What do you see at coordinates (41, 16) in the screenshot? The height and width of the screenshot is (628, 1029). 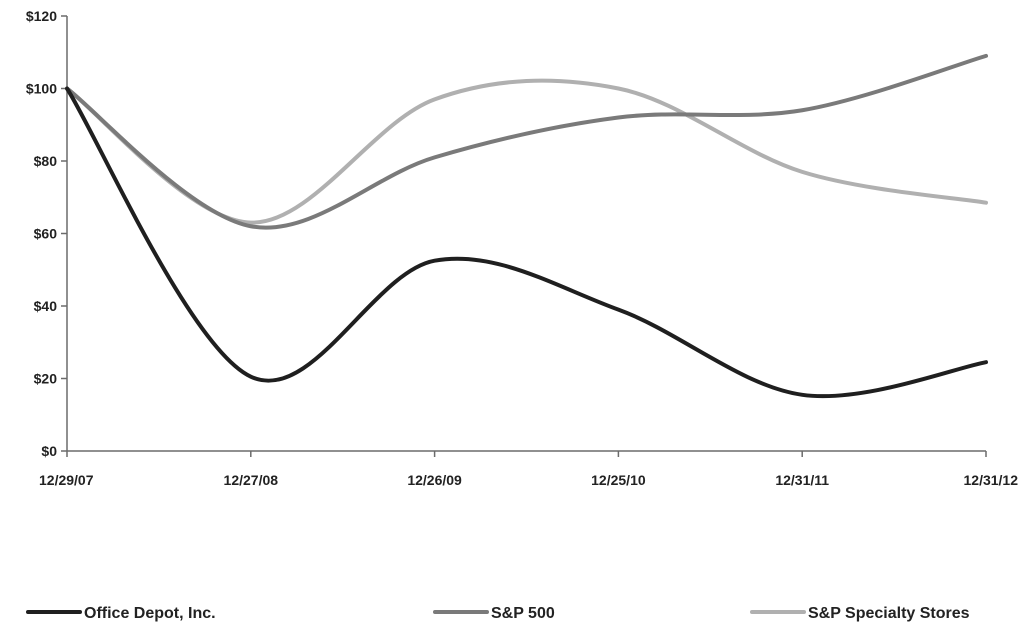 I see `y-tick-label: $120` at bounding box center [41, 16].